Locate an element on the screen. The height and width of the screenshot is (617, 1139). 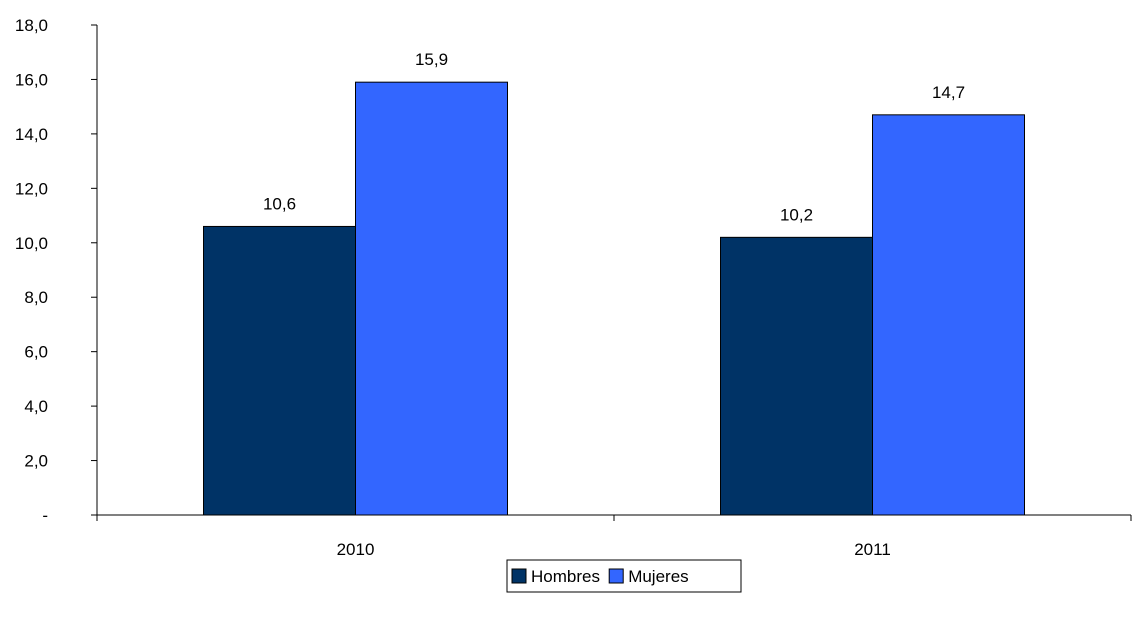
legend-box is located at coordinates (624, 576).